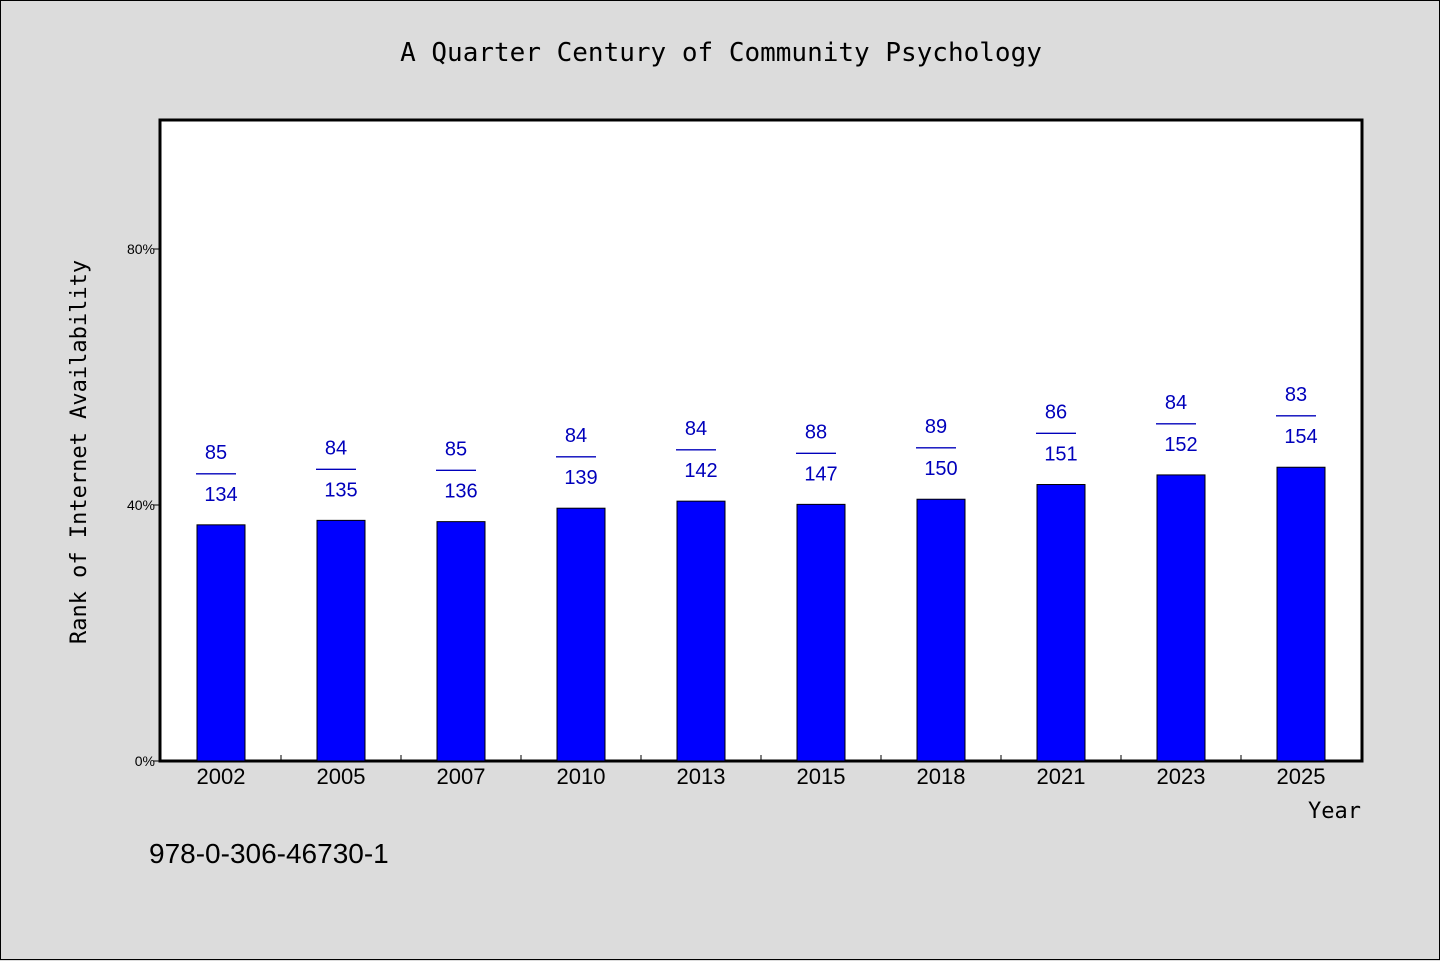 This screenshot has height=961, width=1440. Describe the element at coordinates (141, 249) in the screenshot. I see `y-tick-label: 80%` at that location.